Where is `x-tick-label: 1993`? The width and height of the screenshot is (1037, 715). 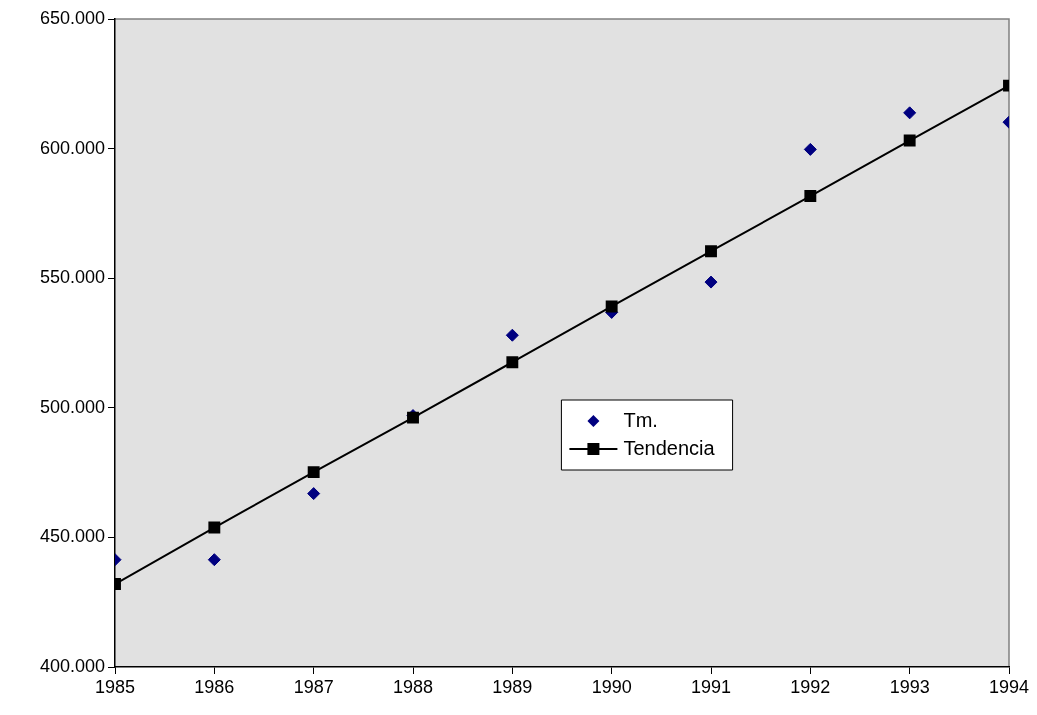
x-tick-label: 1993 is located at coordinates (909, 686).